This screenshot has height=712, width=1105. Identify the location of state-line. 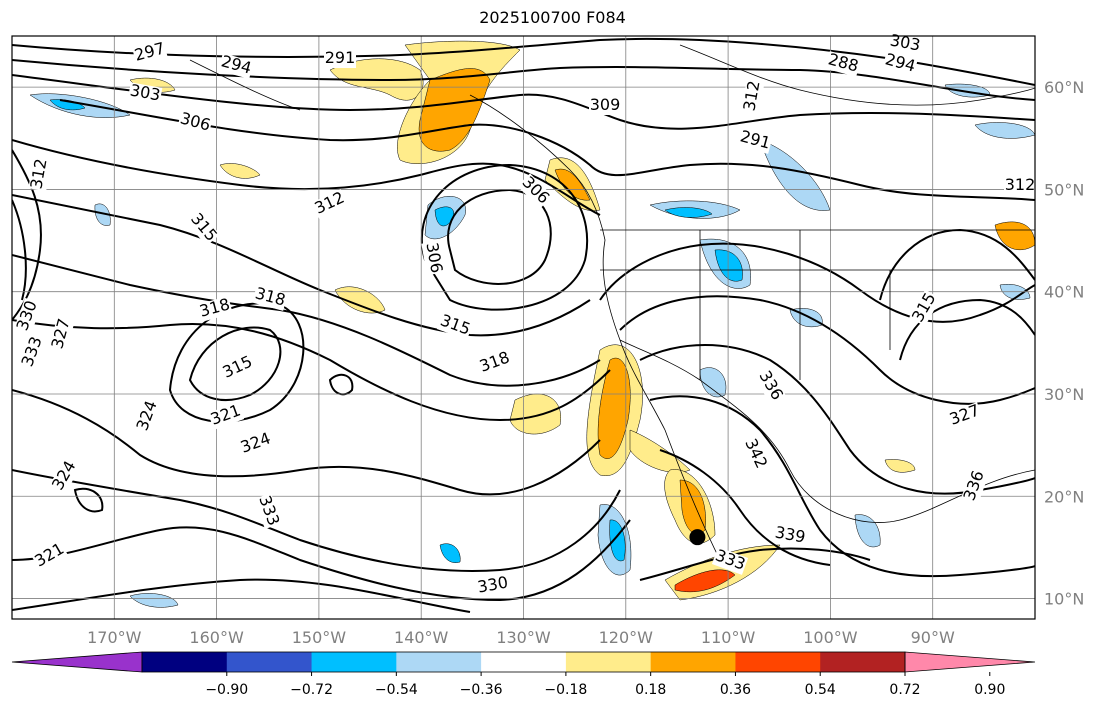
(817, 304).